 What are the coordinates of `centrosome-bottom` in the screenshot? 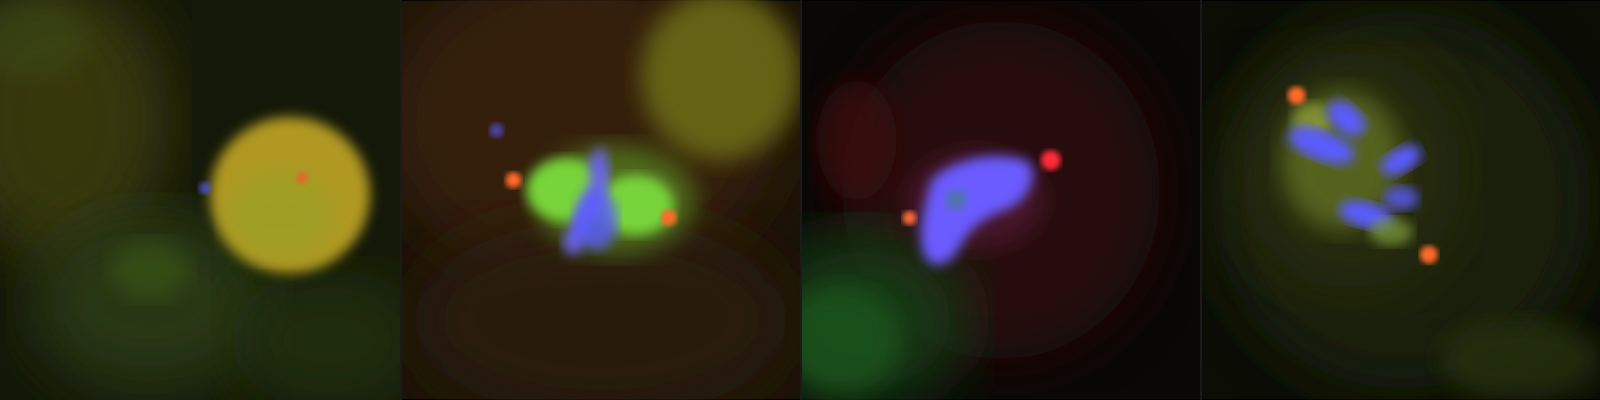 It's located at (1428, 254).